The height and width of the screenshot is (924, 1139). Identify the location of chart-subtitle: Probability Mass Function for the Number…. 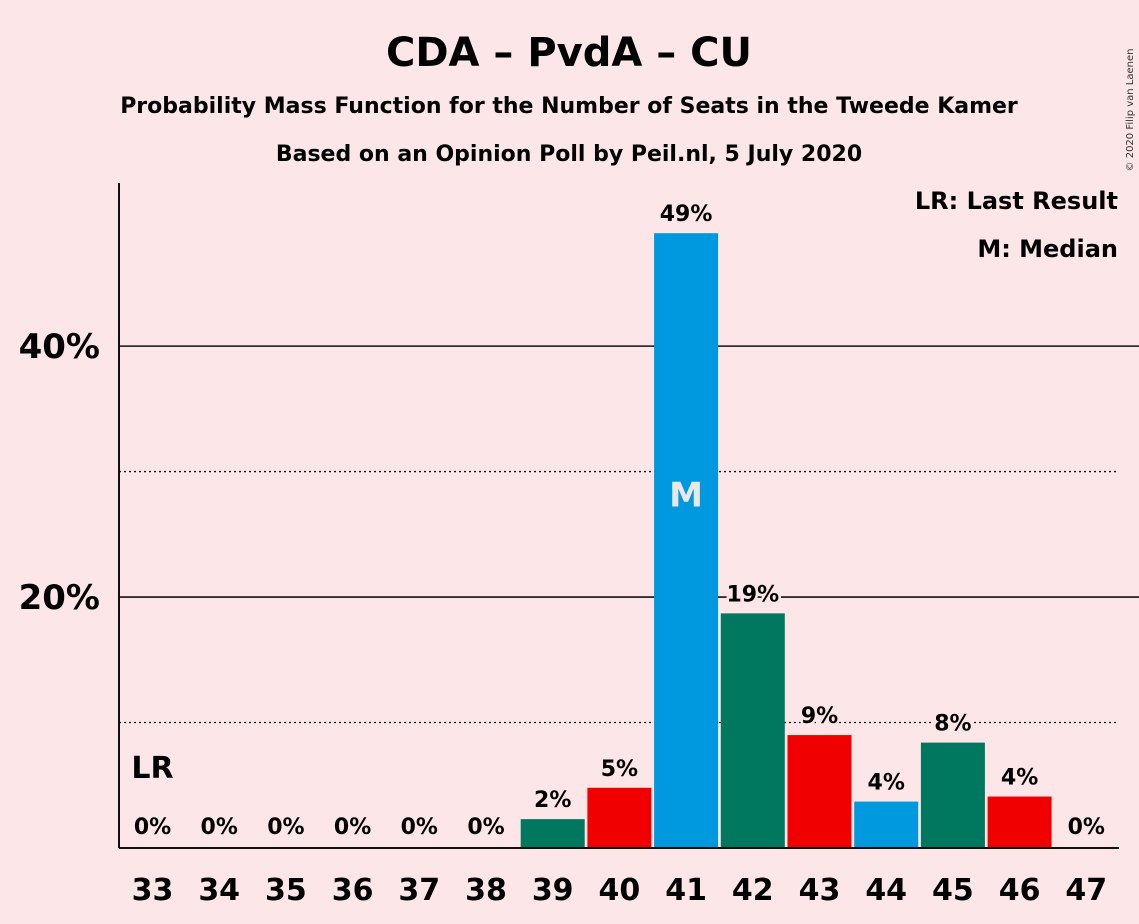
(569, 106).